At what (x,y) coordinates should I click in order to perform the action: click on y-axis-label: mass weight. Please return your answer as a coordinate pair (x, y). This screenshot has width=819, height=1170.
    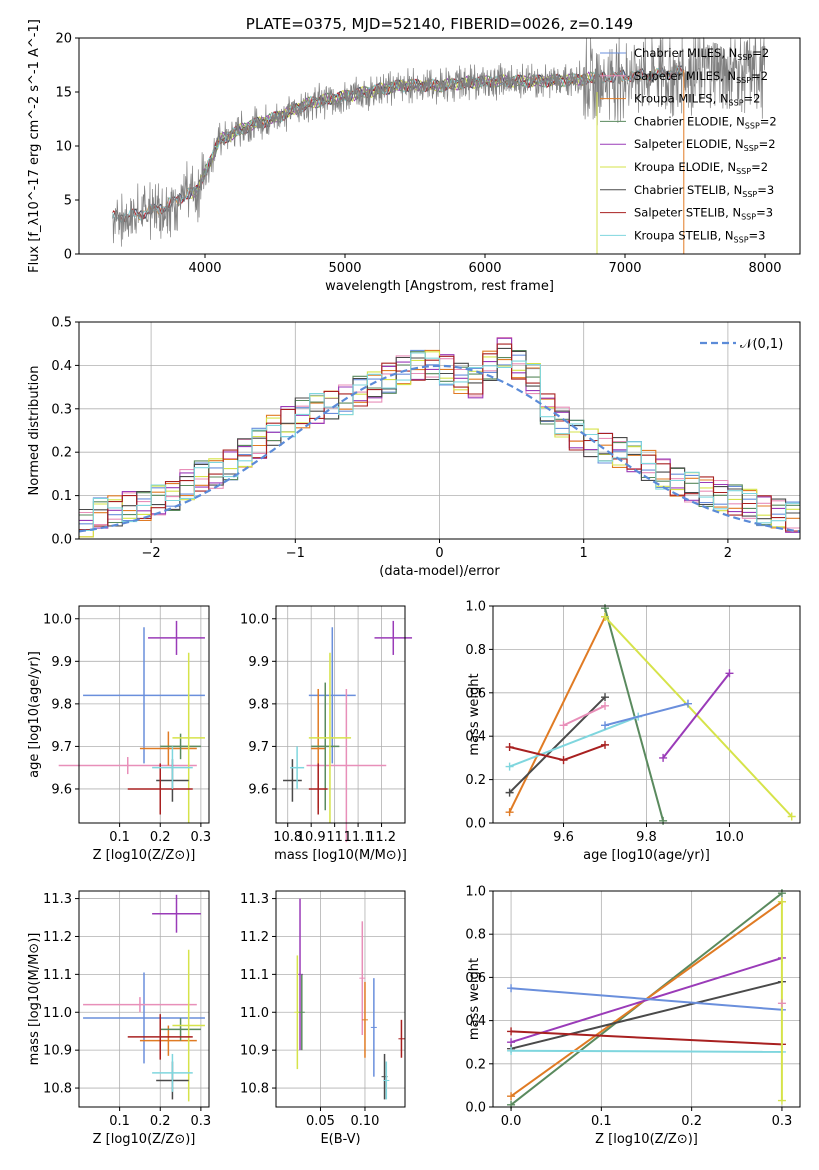
    Looking at the image, I should click on (474, 714).